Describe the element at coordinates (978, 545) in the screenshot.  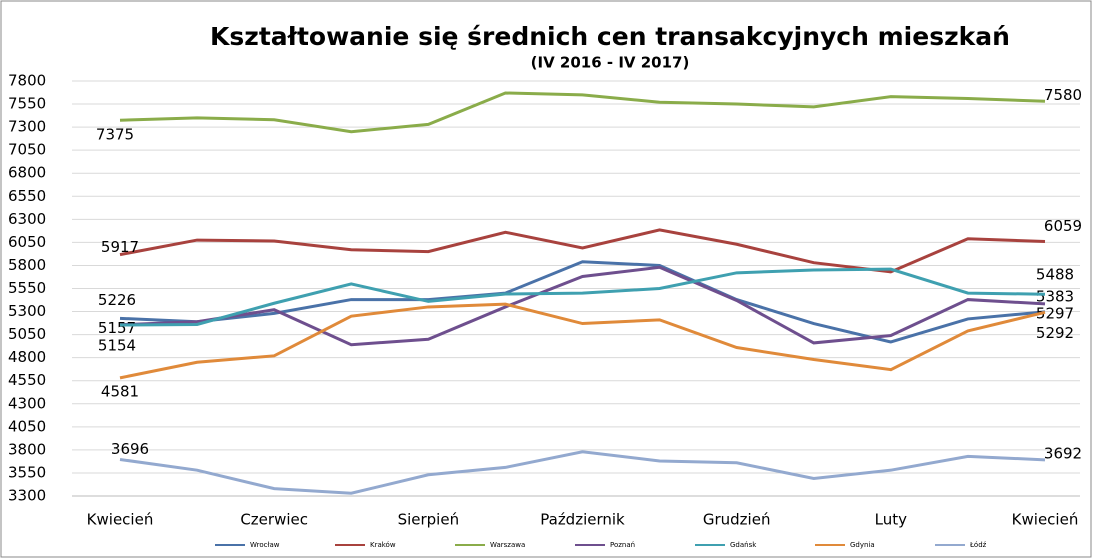
I see `legend-label: Łódź` at that location.